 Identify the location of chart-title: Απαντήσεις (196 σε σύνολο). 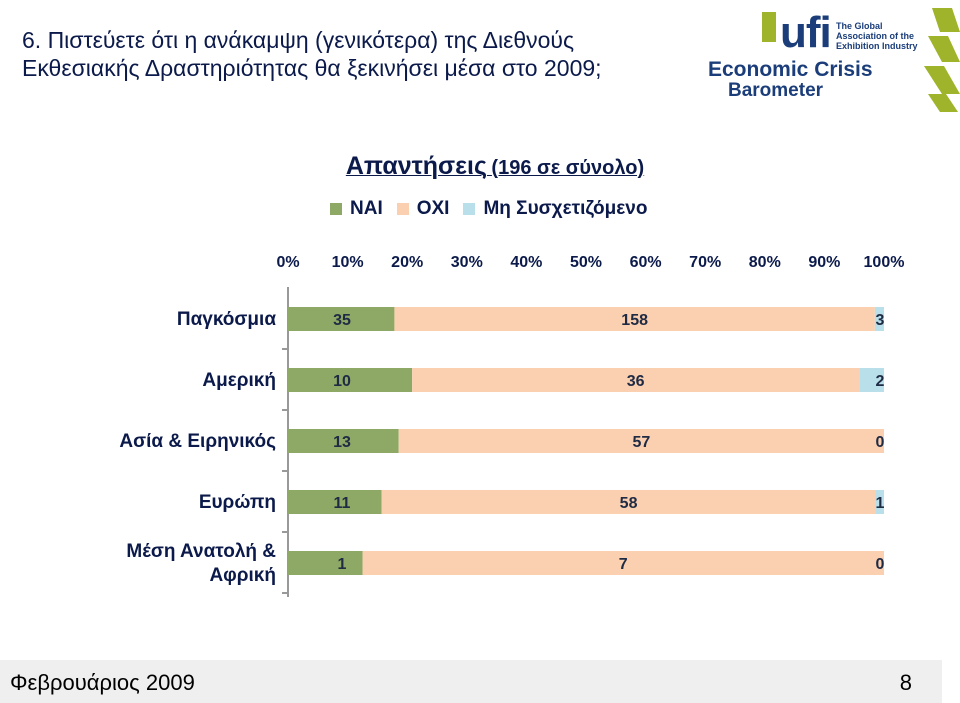
(480, 166).